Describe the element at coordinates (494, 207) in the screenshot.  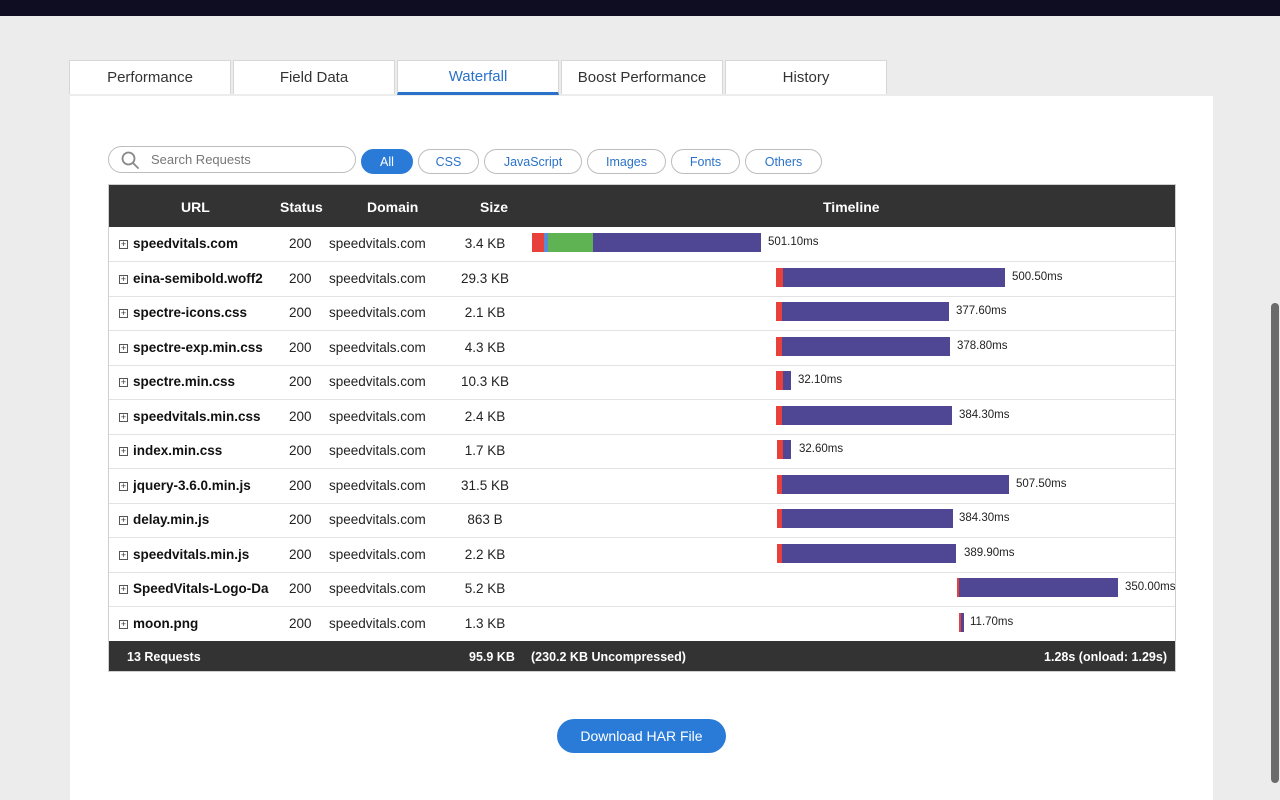
I see `column-size: Size` at that location.